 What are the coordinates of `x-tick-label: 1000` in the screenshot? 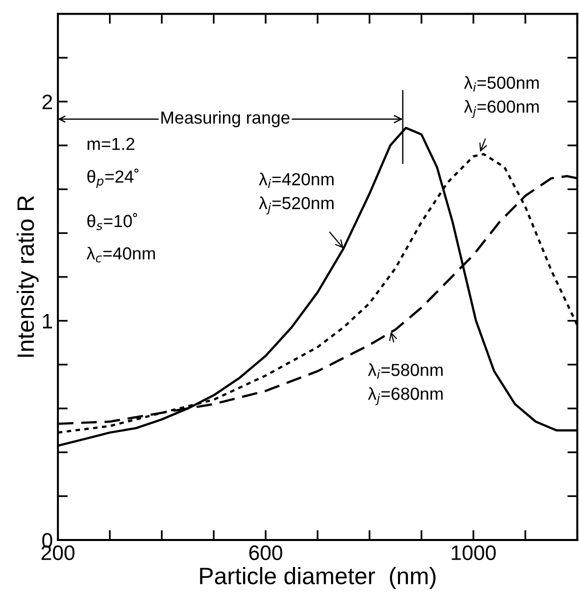 It's located at (474, 552).